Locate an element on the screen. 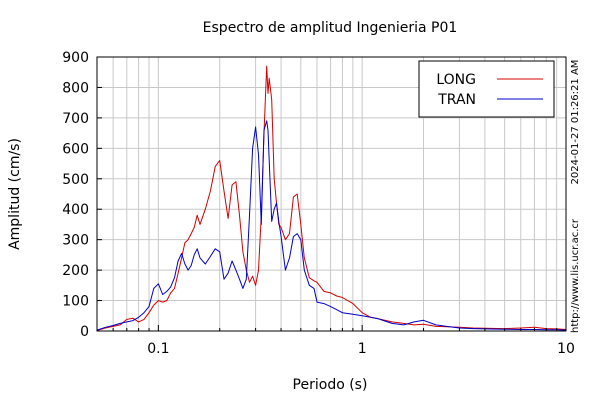 The width and height of the screenshot is (600, 400). legend-label-long: LONG is located at coordinates (456, 80).